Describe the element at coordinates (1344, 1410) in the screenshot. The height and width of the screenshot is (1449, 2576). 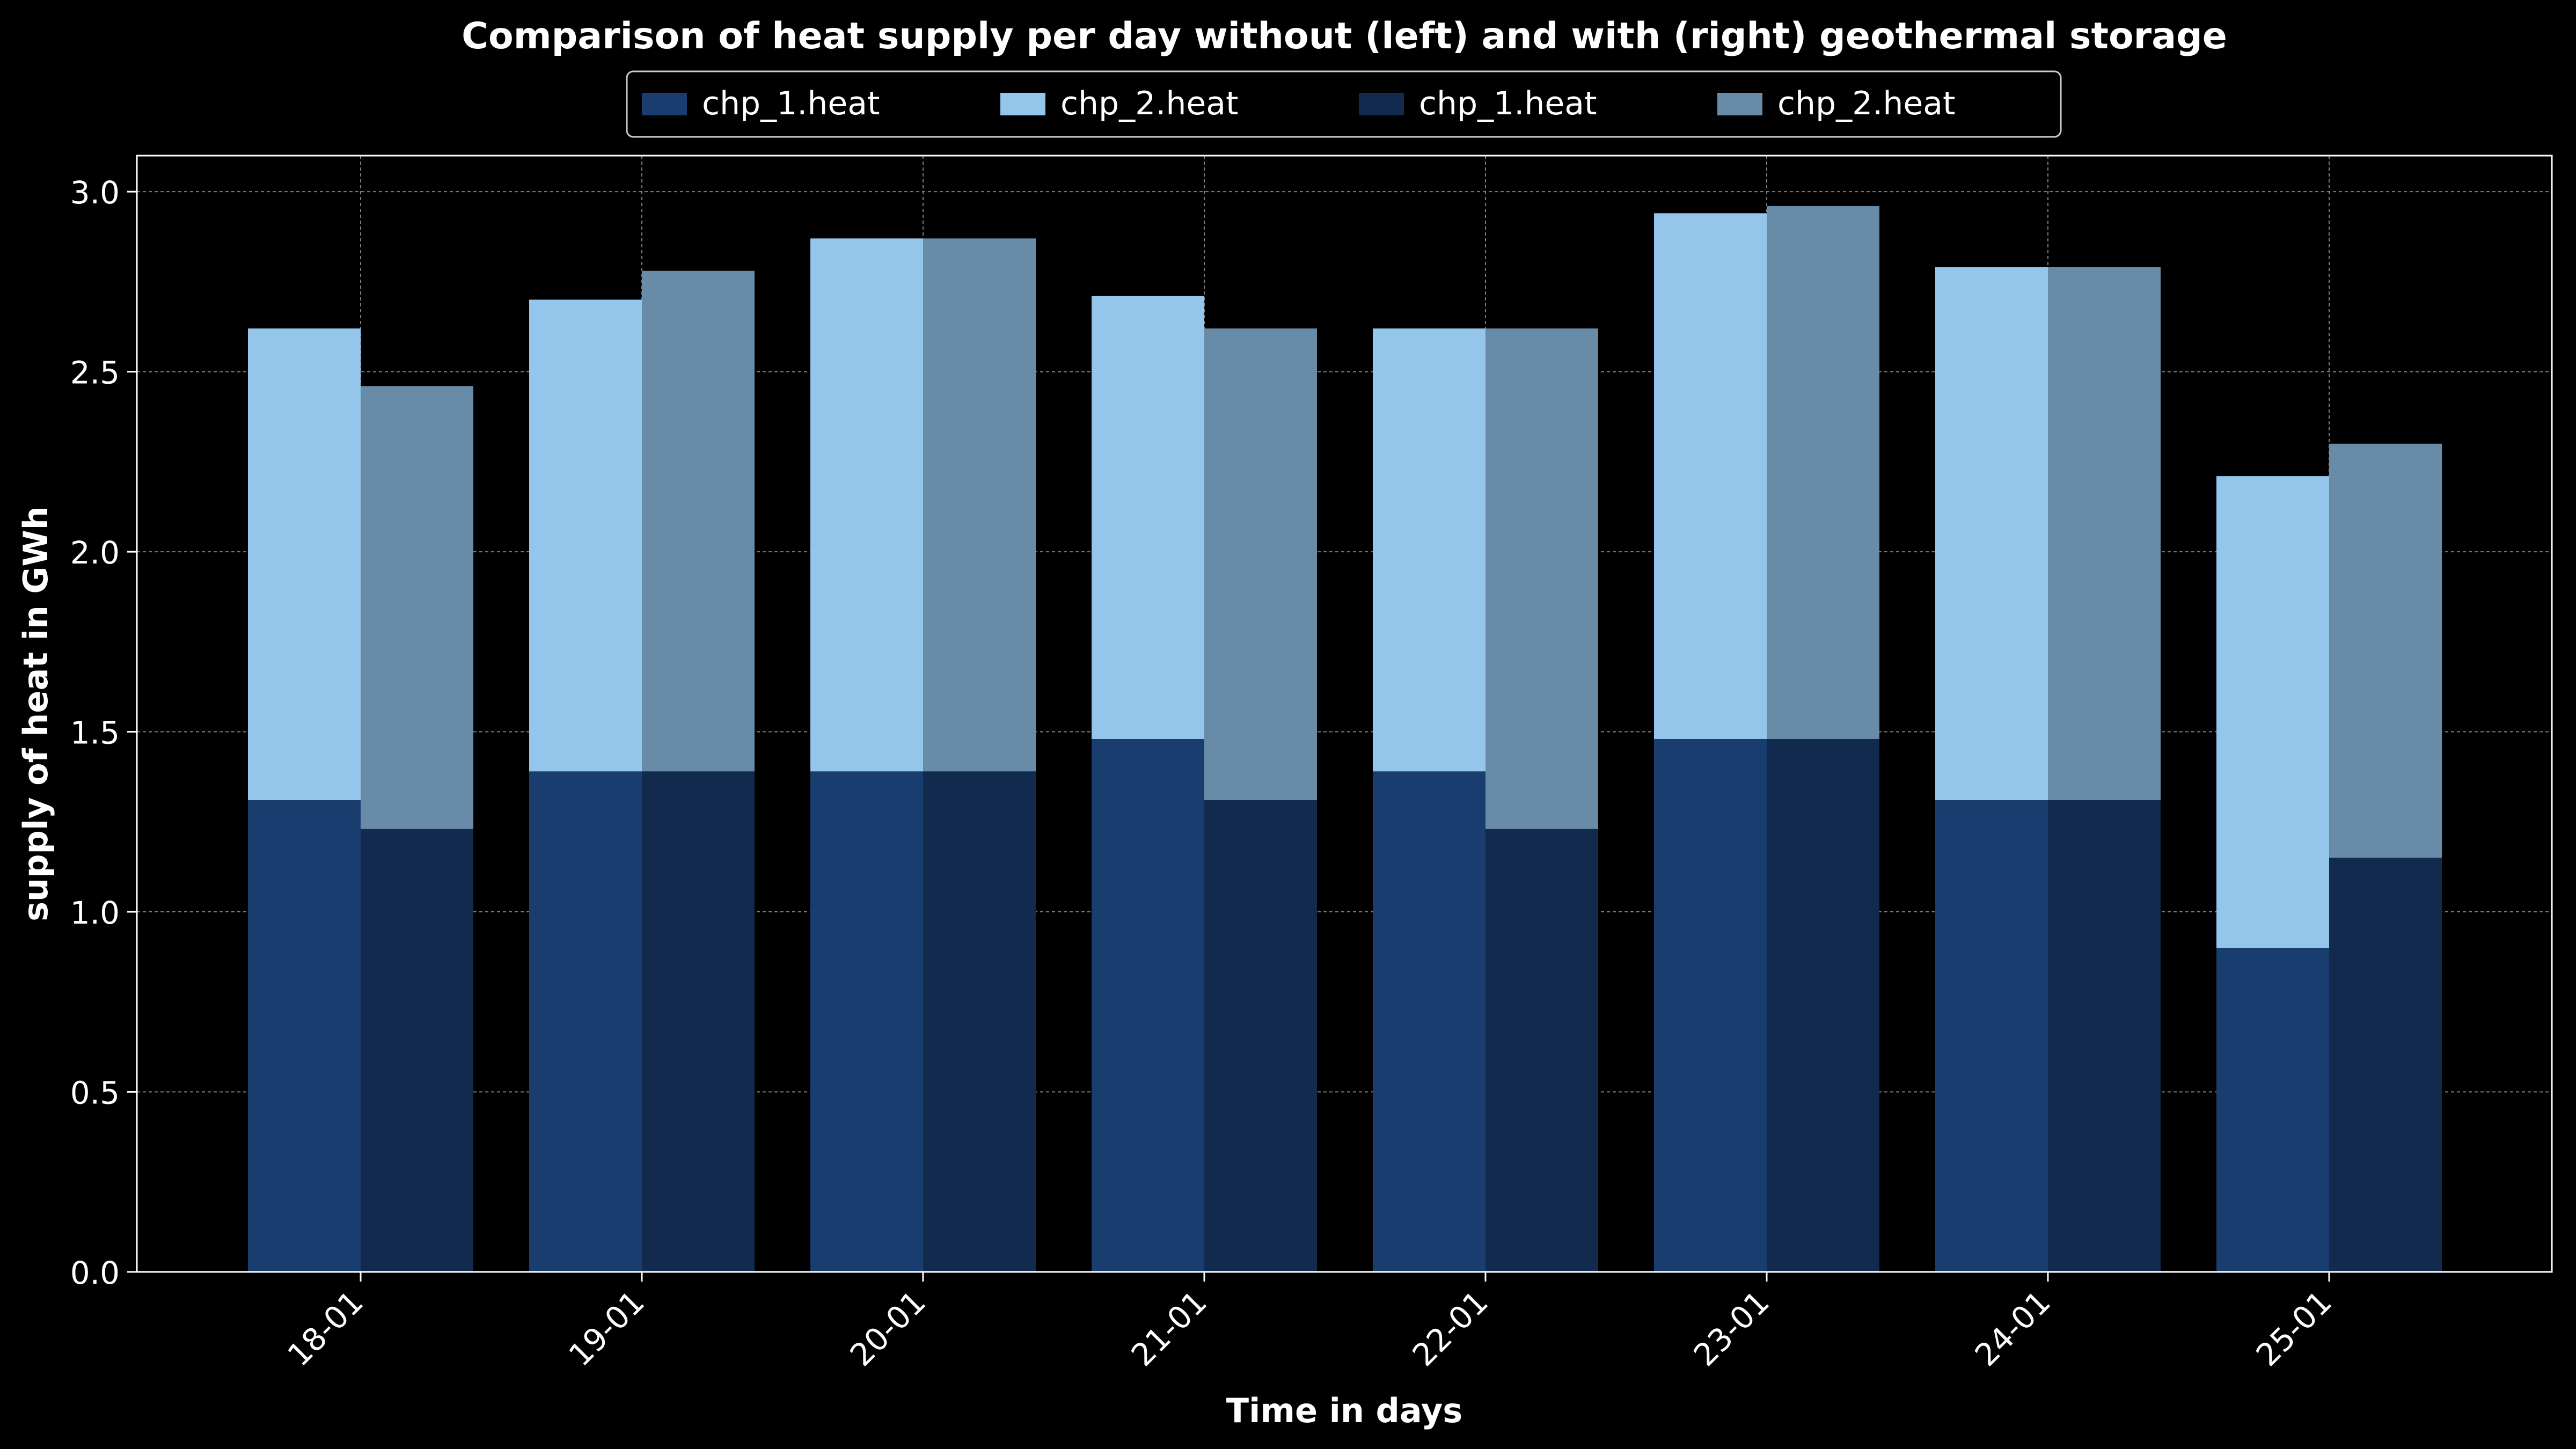
I see `x-axis-label: Time in days` at that location.